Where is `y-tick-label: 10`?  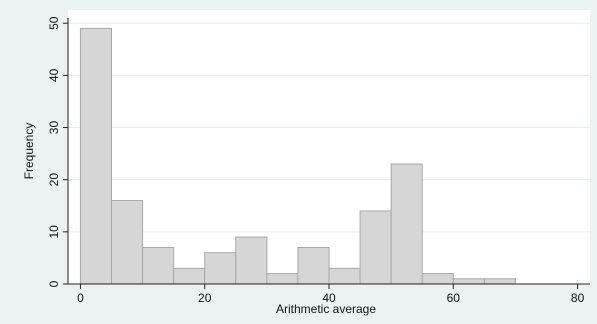
y-tick-label: 10 is located at coordinates (54, 232).